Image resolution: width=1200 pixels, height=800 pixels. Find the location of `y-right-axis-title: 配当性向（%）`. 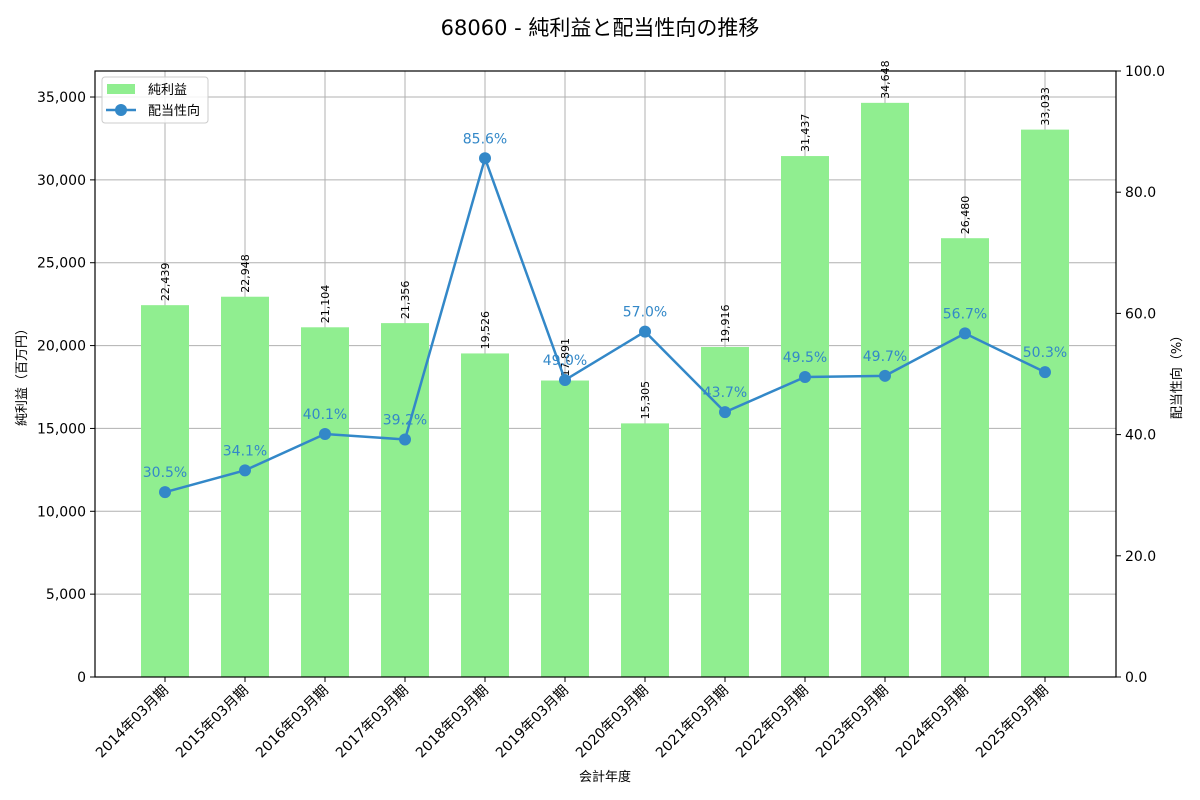

y-right-axis-title: 配当性向（%） is located at coordinates (1177, 374).